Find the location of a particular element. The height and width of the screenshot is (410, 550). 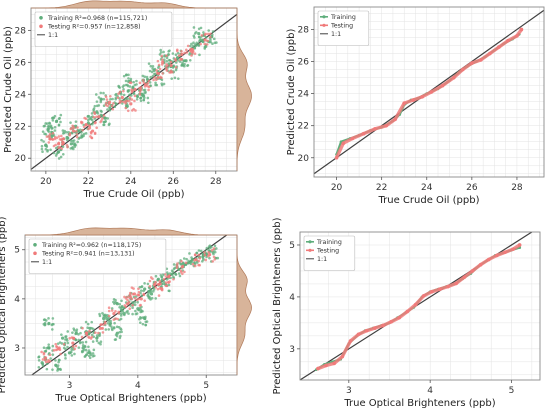

x-axis-label: True Crude Oil (ppb) is located at coordinates (134, 194).